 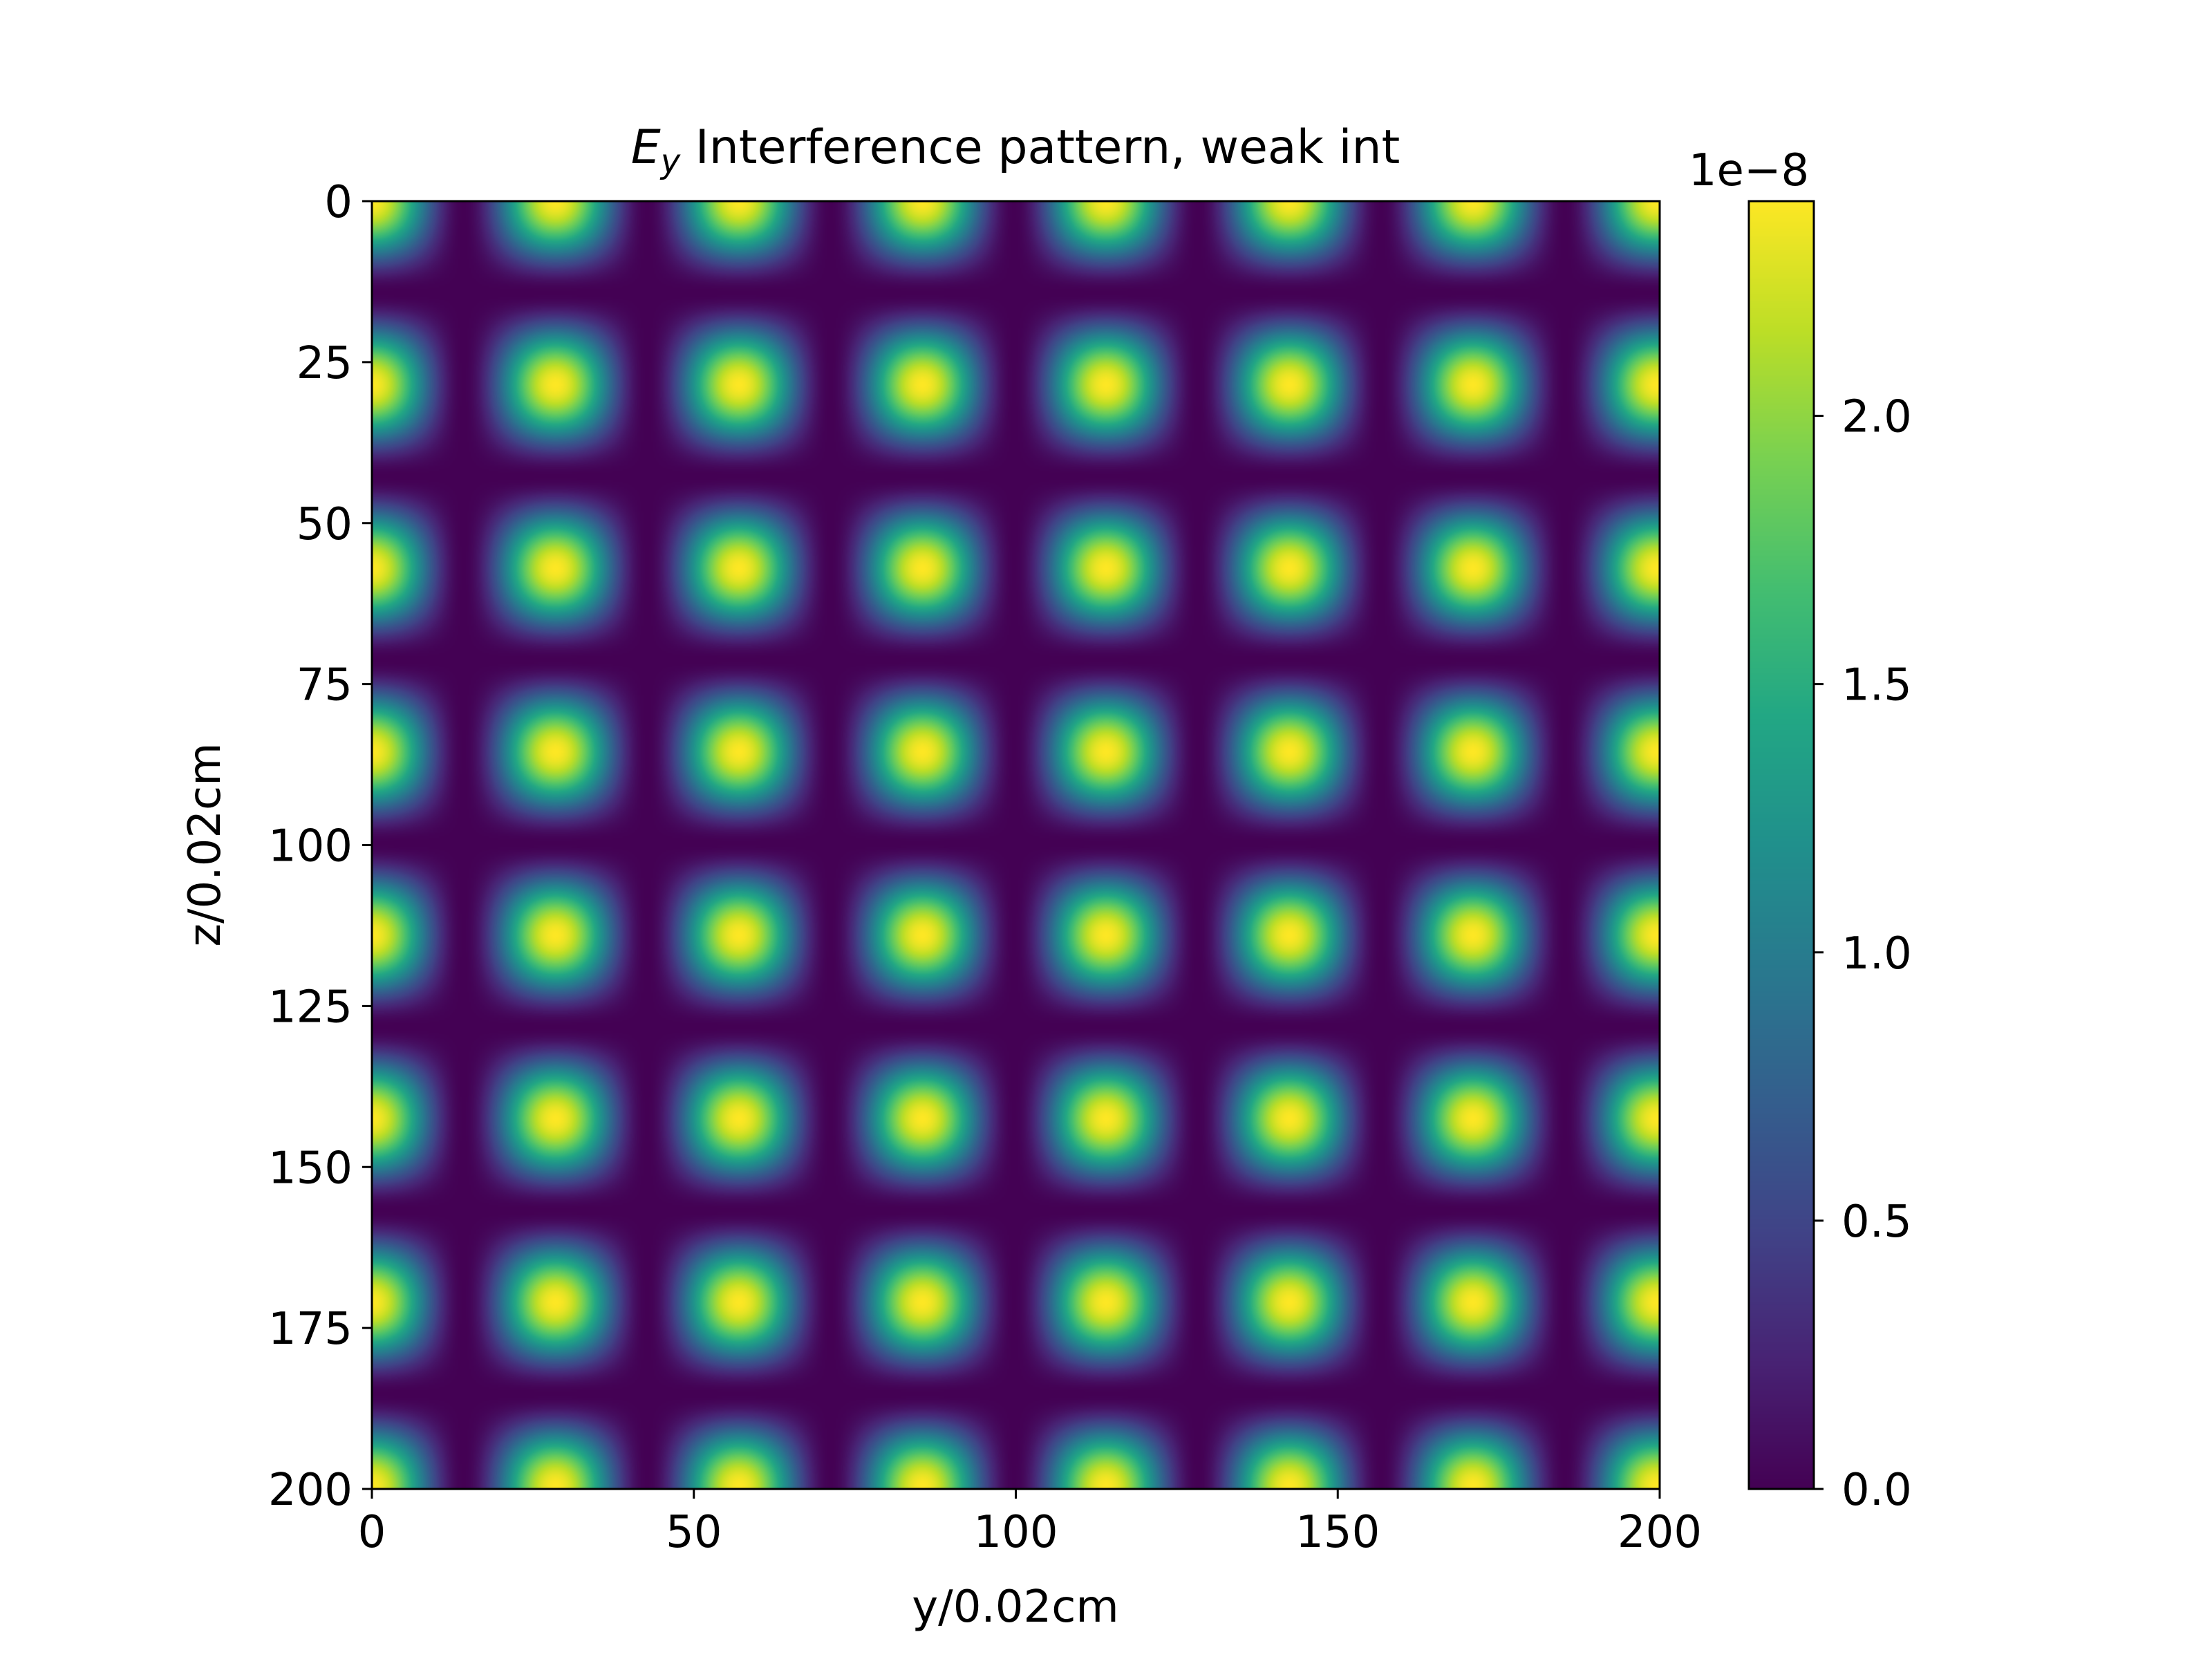 I want to click on x-tick-label: 0, so click(x=372, y=1532).